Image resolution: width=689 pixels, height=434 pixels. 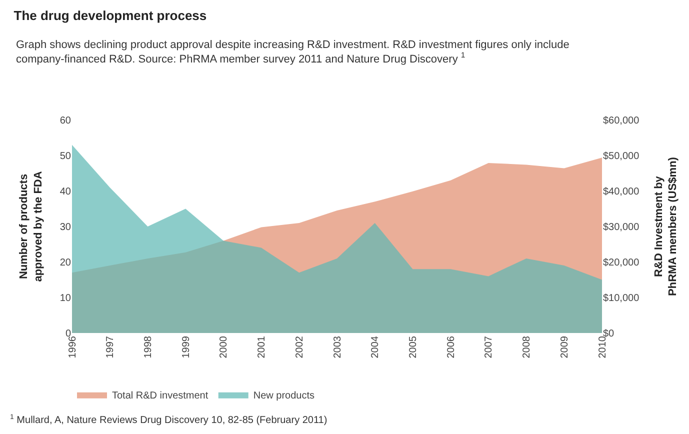 What do you see at coordinates (110, 15) in the screenshot?
I see `chart-title: The drug development process` at bounding box center [110, 15].